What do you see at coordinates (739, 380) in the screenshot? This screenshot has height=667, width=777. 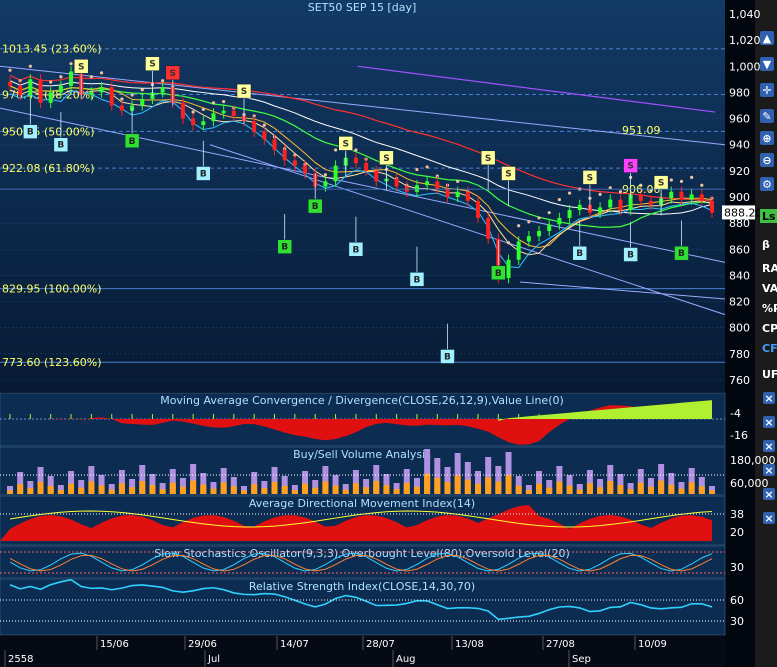 I see `price-tick-label: 760` at bounding box center [739, 380].